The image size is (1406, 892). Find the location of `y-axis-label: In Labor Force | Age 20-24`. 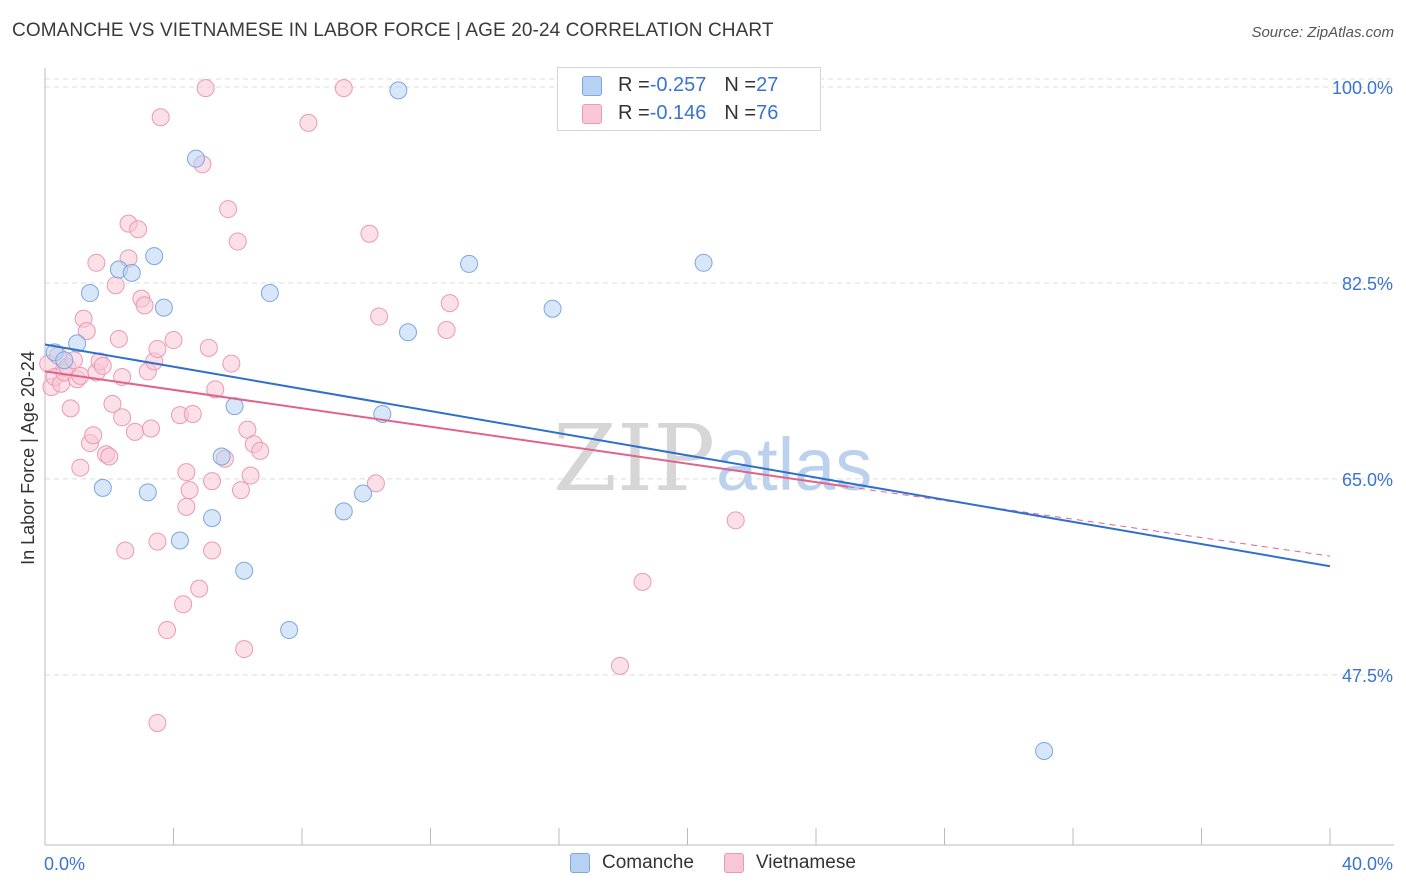

y-axis-label: In Labor Force | Age 20-24 is located at coordinates (28, 458).